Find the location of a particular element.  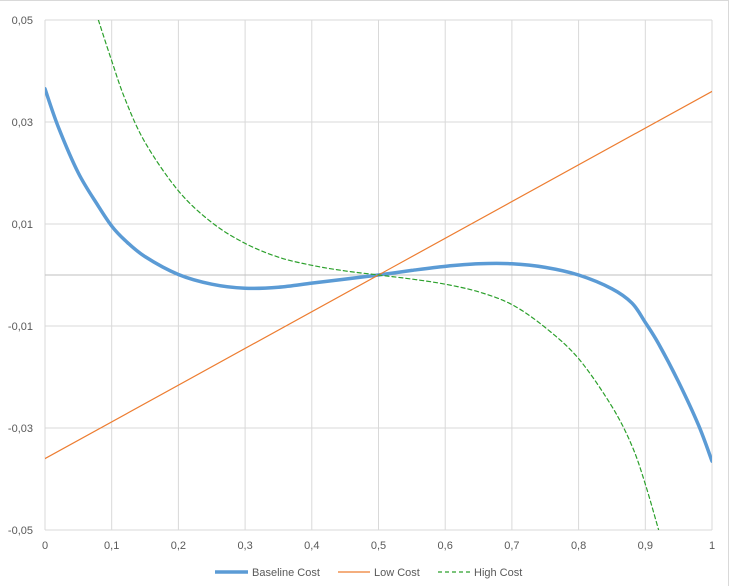

y-tick-label: 0,01 is located at coordinates (22, 225).